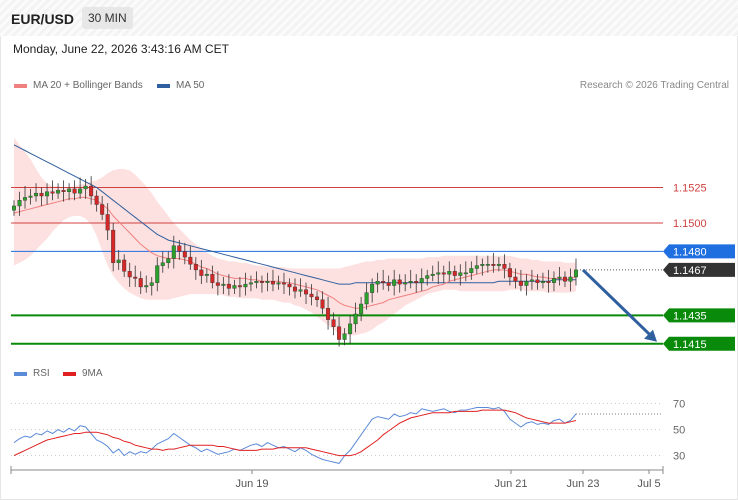 This screenshot has width=738, height=500. What do you see at coordinates (41, 373) in the screenshot?
I see `legend-rsi-label: RSI` at bounding box center [41, 373].